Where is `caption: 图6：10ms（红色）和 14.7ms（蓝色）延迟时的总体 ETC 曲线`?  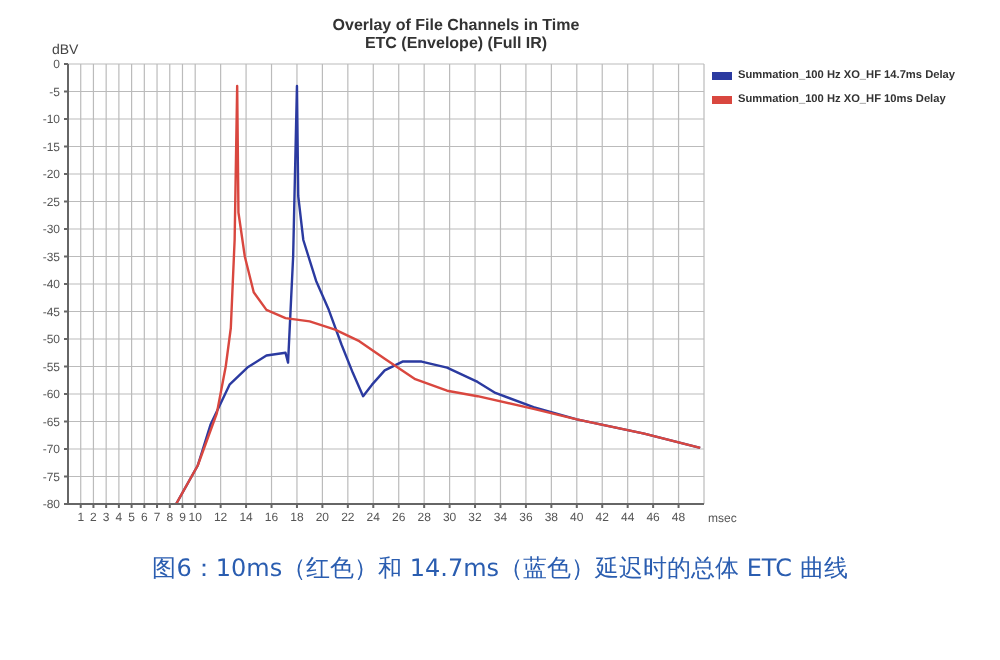 caption: 图6：10ms（红色）和 14.7ms（蓝色）延迟时的总体 ETC 曲线 is located at coordinates (500, 569).